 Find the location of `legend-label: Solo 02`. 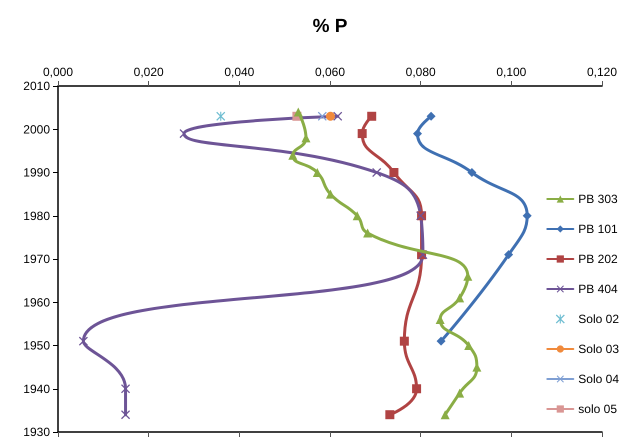

legend-label: Solo 02 is located at coordinates (599, 319).